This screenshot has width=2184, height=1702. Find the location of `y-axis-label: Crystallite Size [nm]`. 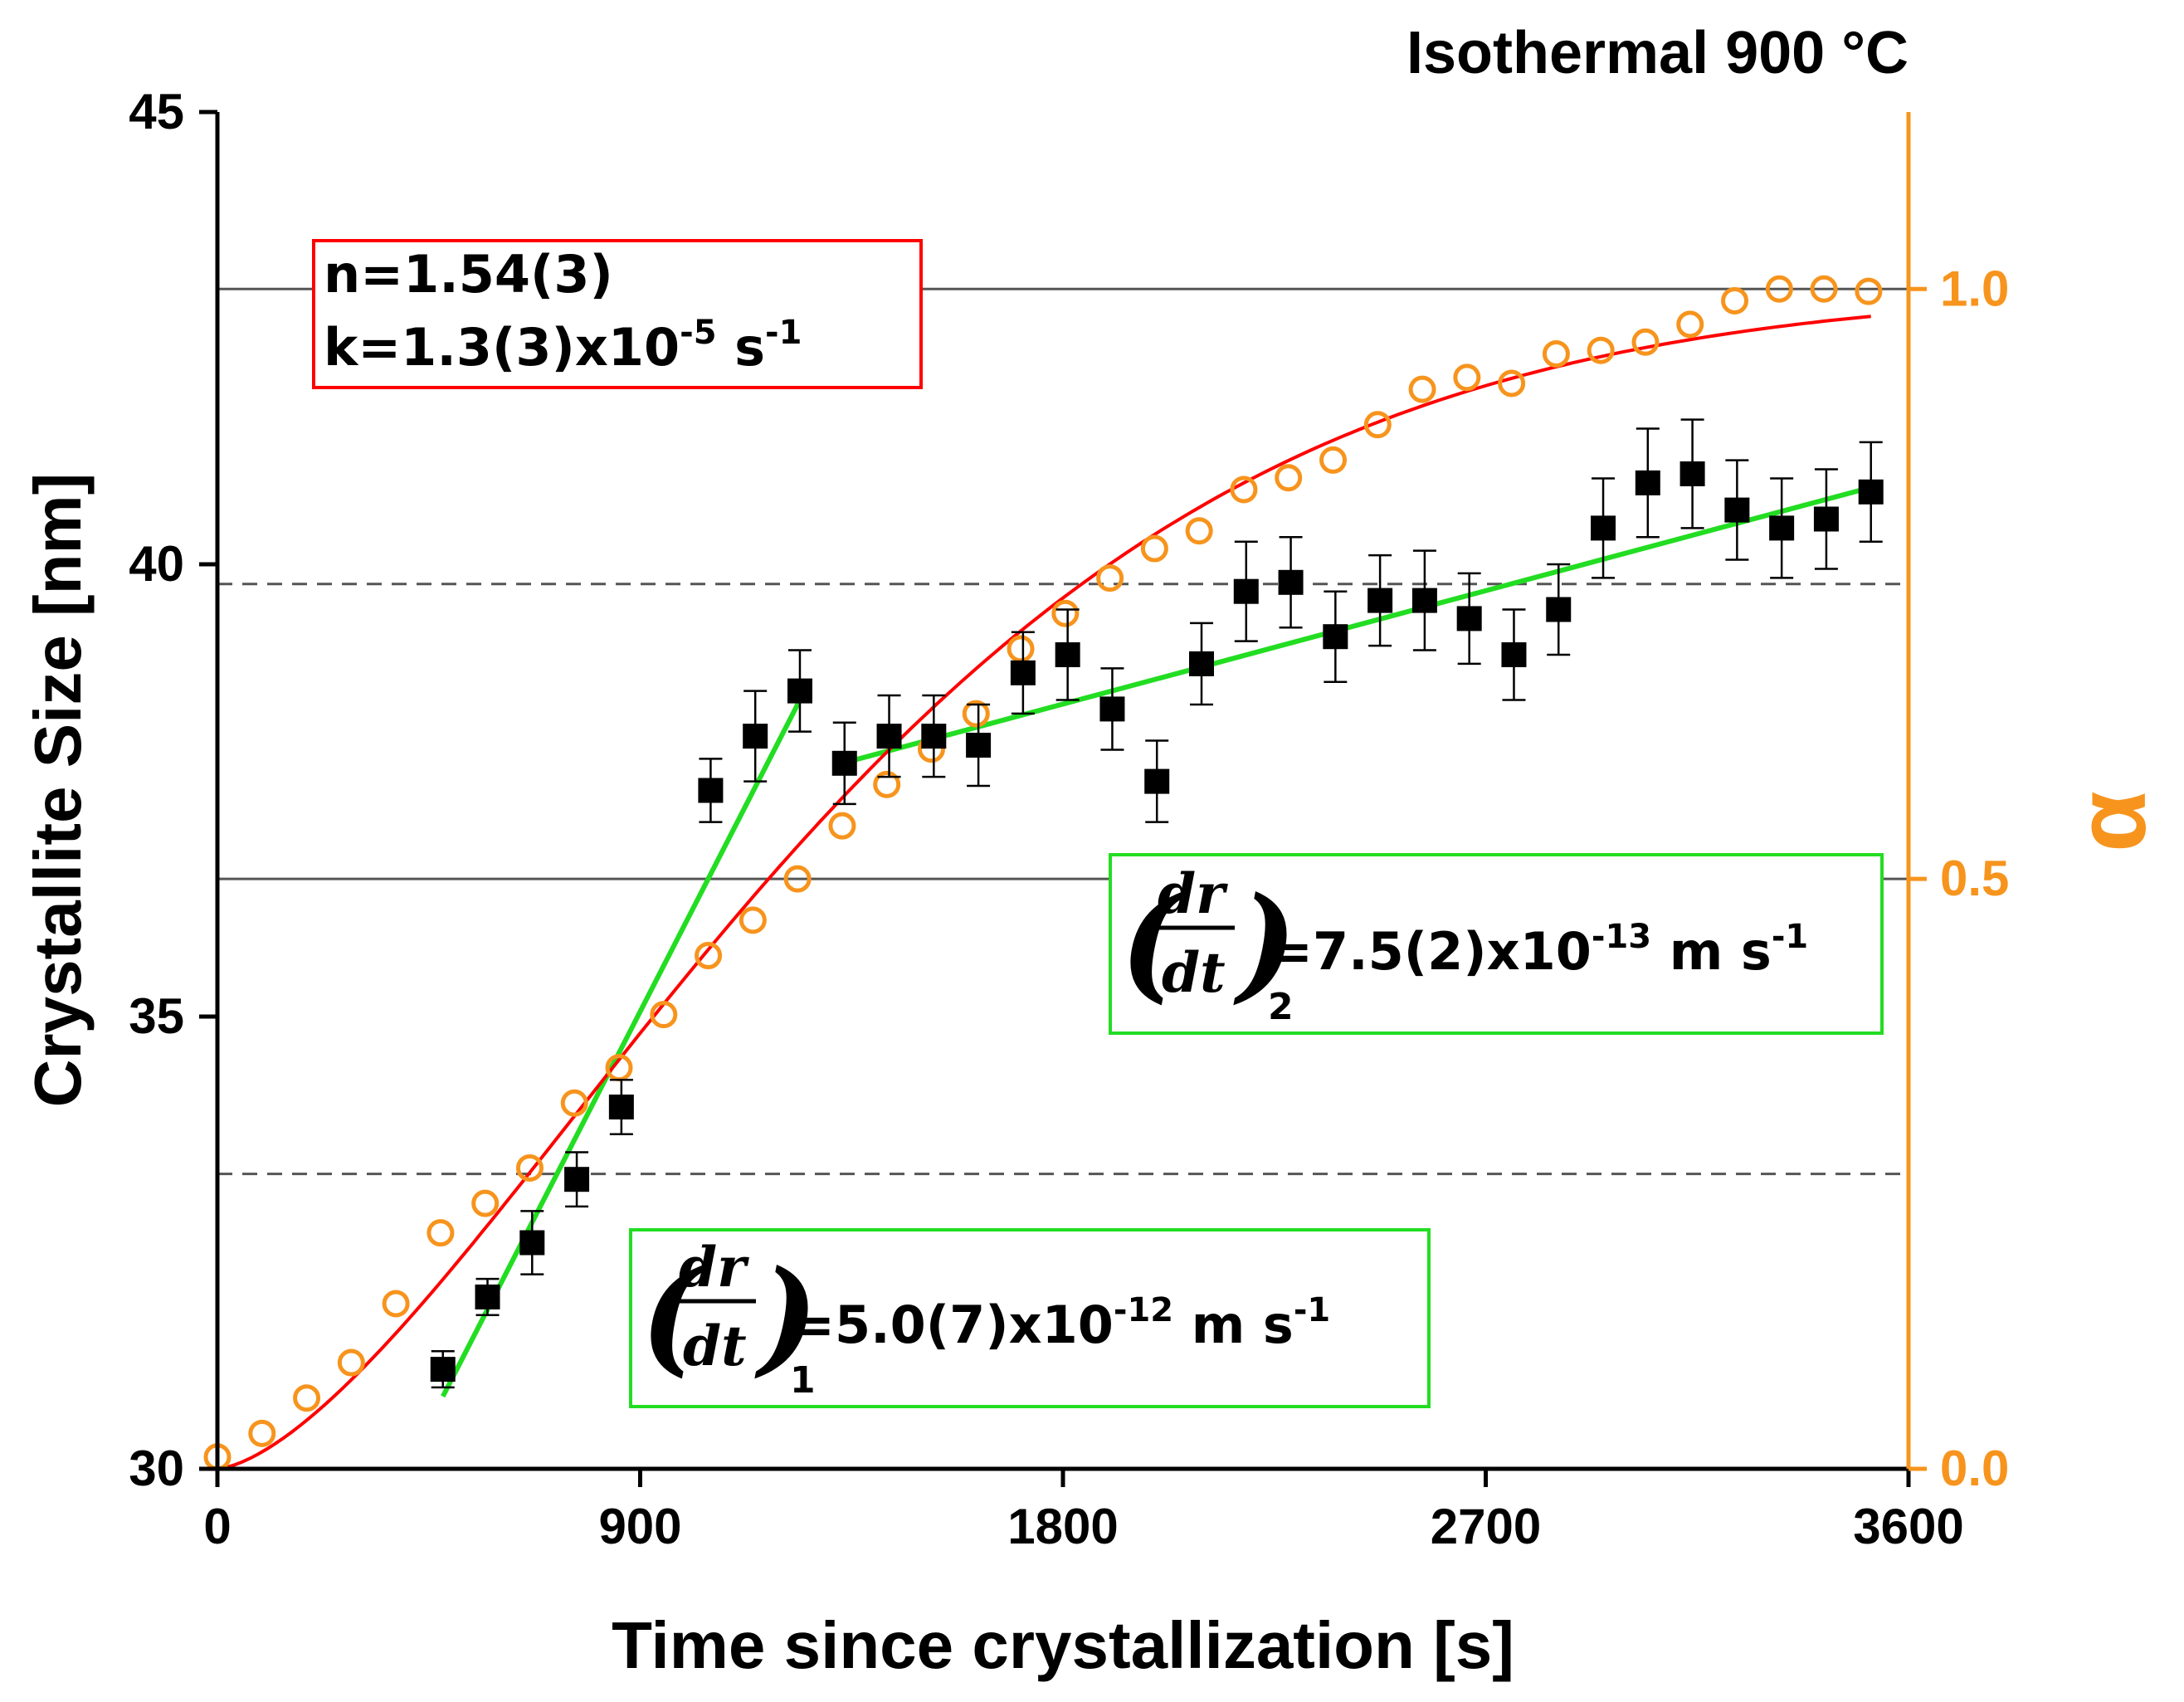

y-axis-label: Crystallite Size [nm] is located at coordinates (58, 790).